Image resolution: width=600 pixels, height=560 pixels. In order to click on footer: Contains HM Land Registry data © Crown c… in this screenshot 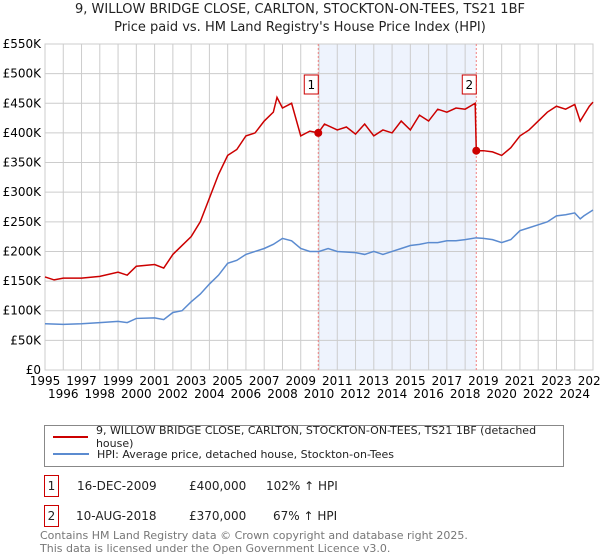, I will do `click(254, 542)`.